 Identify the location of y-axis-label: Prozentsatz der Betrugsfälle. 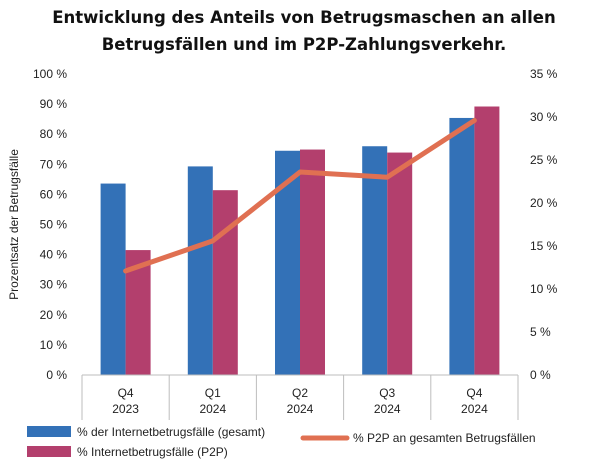
(14, 224).